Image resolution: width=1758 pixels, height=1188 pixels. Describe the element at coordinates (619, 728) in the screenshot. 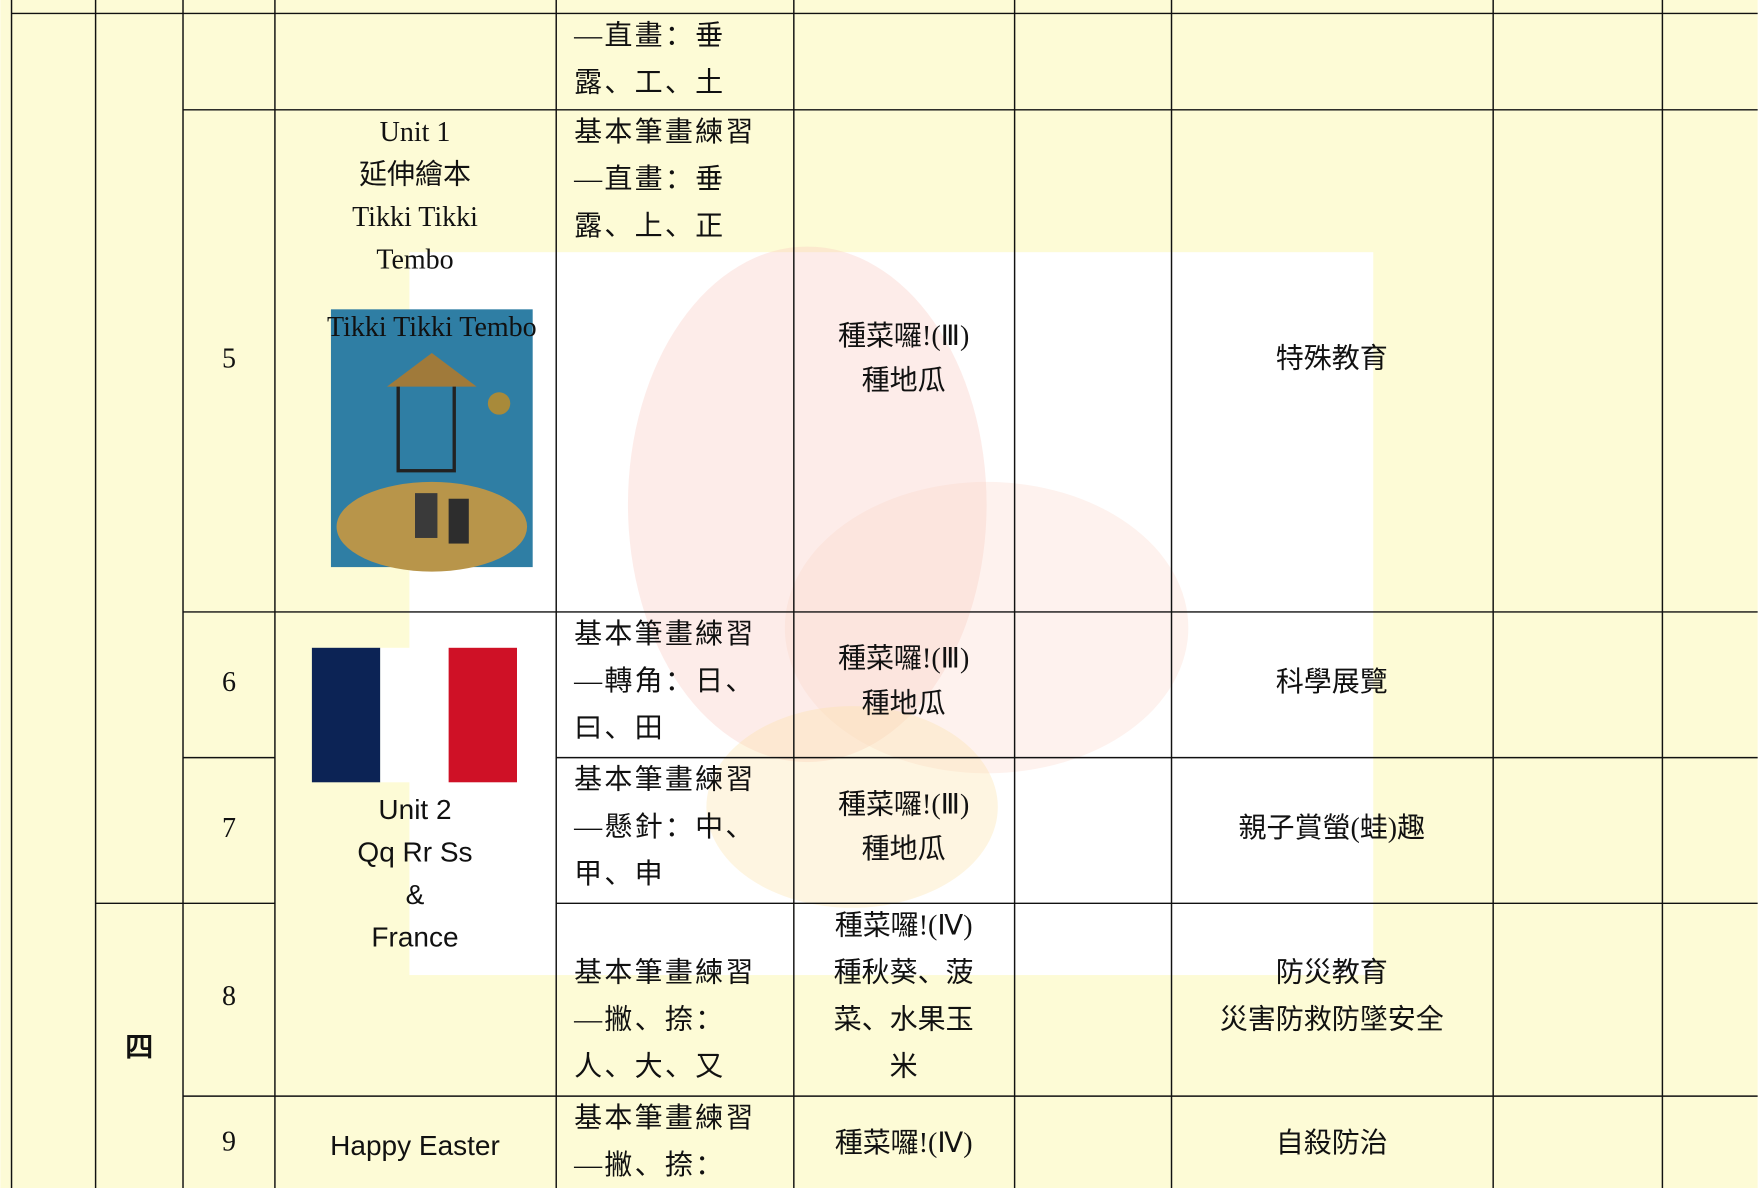

I see `writing-practice: 曰、田` at that location.